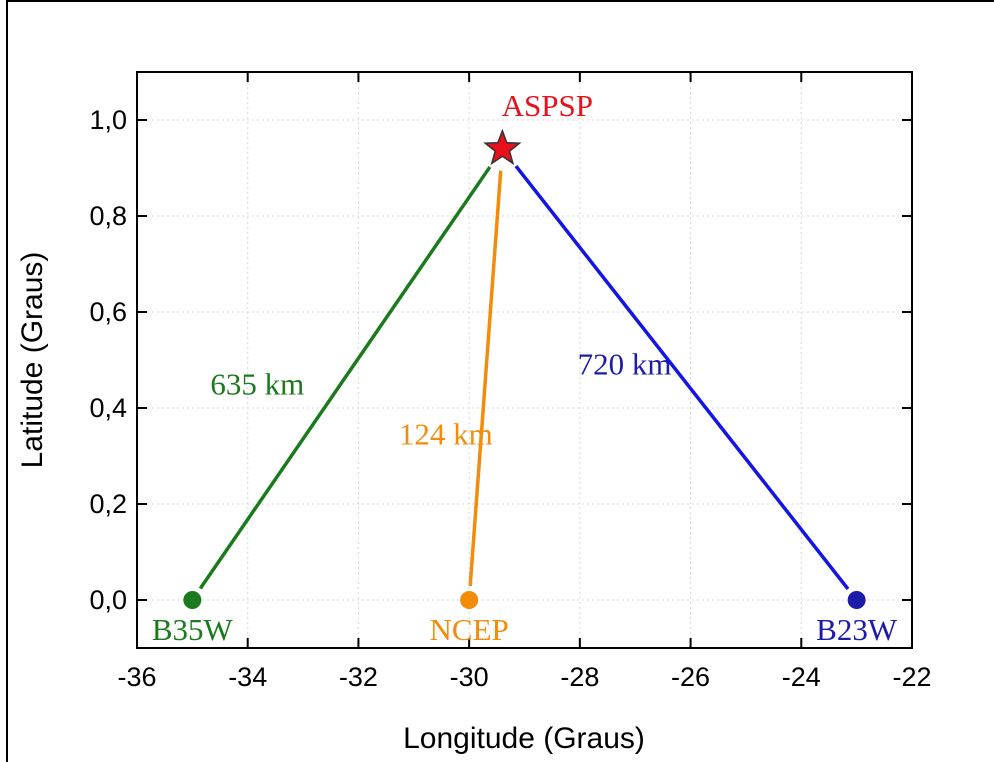 This screenshot has width=994, height=762. What do you see at coordinates (108, 504) in the screenshot?
I see `y-tick-label: 0,2` at bounding box center [108, 504].